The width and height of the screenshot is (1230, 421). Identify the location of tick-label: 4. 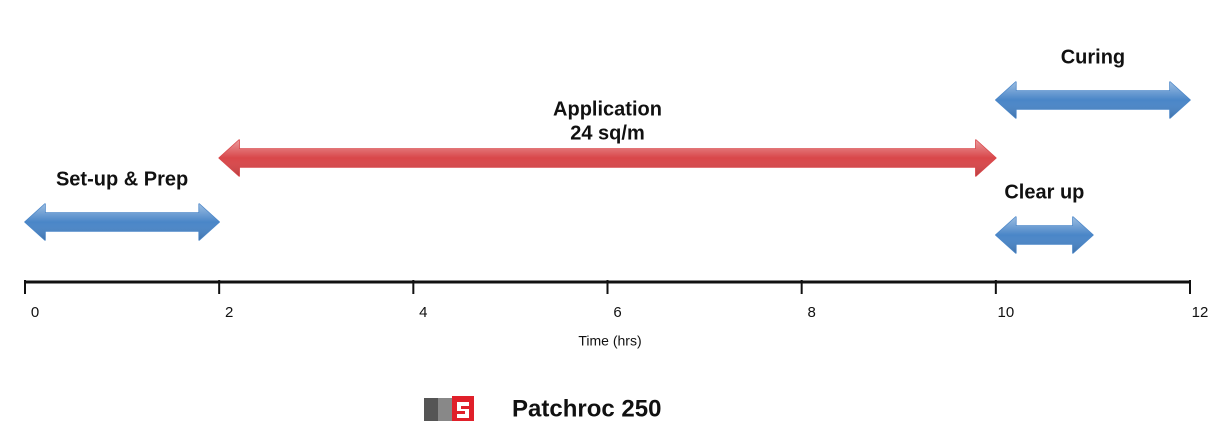
(423, 312).